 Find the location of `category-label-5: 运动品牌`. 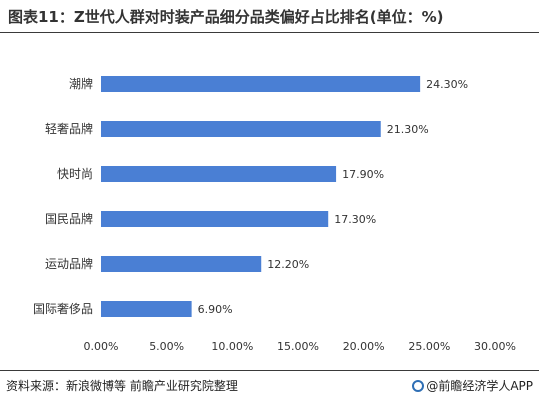

category-label-5: 运动品牌 is located at coordinates (69, 264).